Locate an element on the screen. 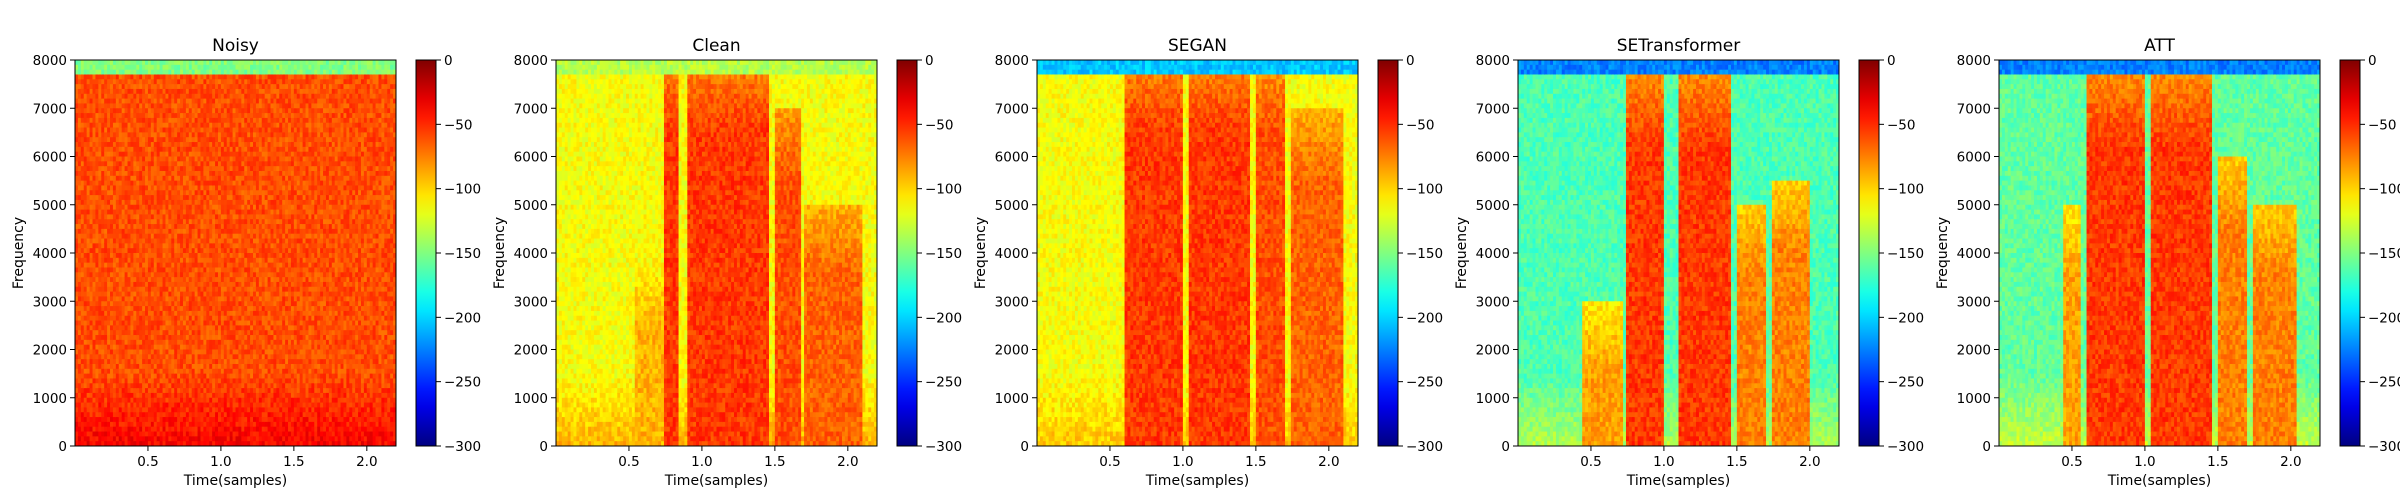 The width and height of the screenshot is (2400, 500). panel-title: SETransformer is located at coordinates (1679, 46).